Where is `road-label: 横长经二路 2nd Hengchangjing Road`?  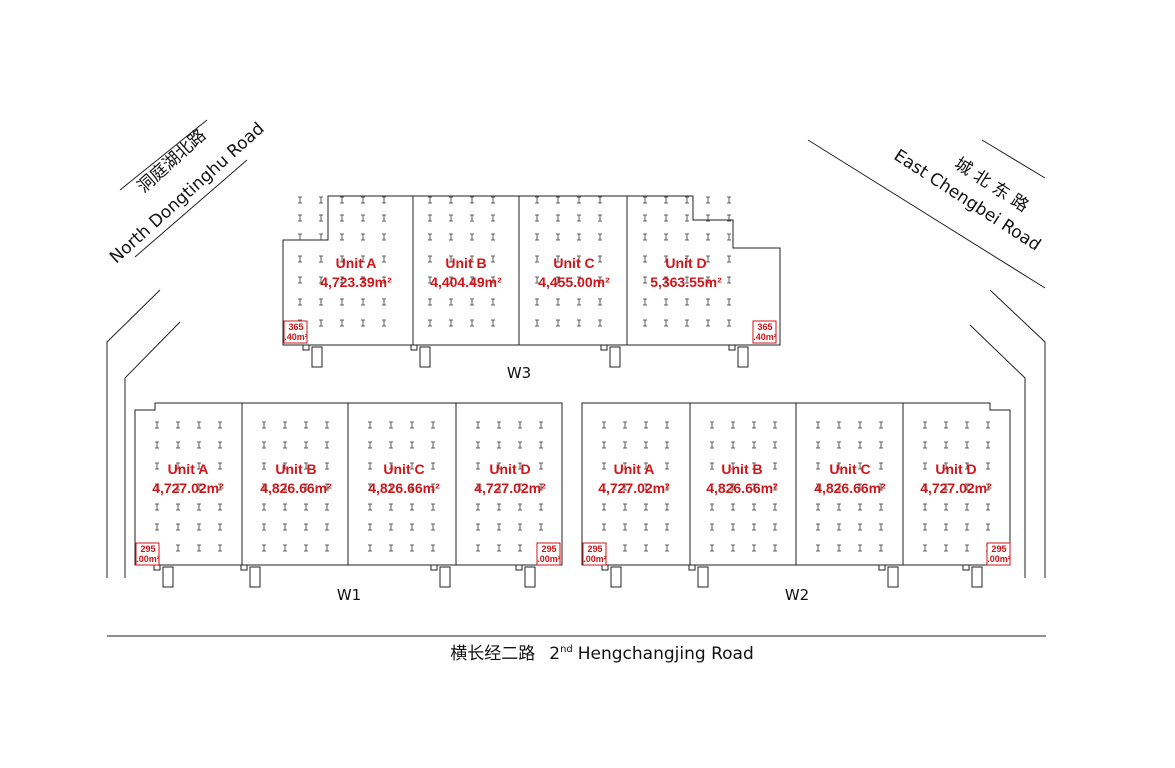
road-label: 横长经二路 2nd Hengchangjing Road is located at coordinates (602, 654).